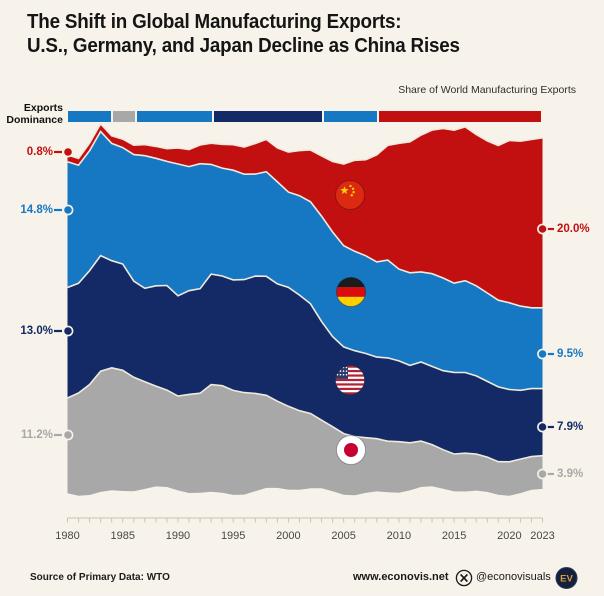 This screenshot has width=604, height=596. I want to click on flag-china-icon, so click(350, 195).